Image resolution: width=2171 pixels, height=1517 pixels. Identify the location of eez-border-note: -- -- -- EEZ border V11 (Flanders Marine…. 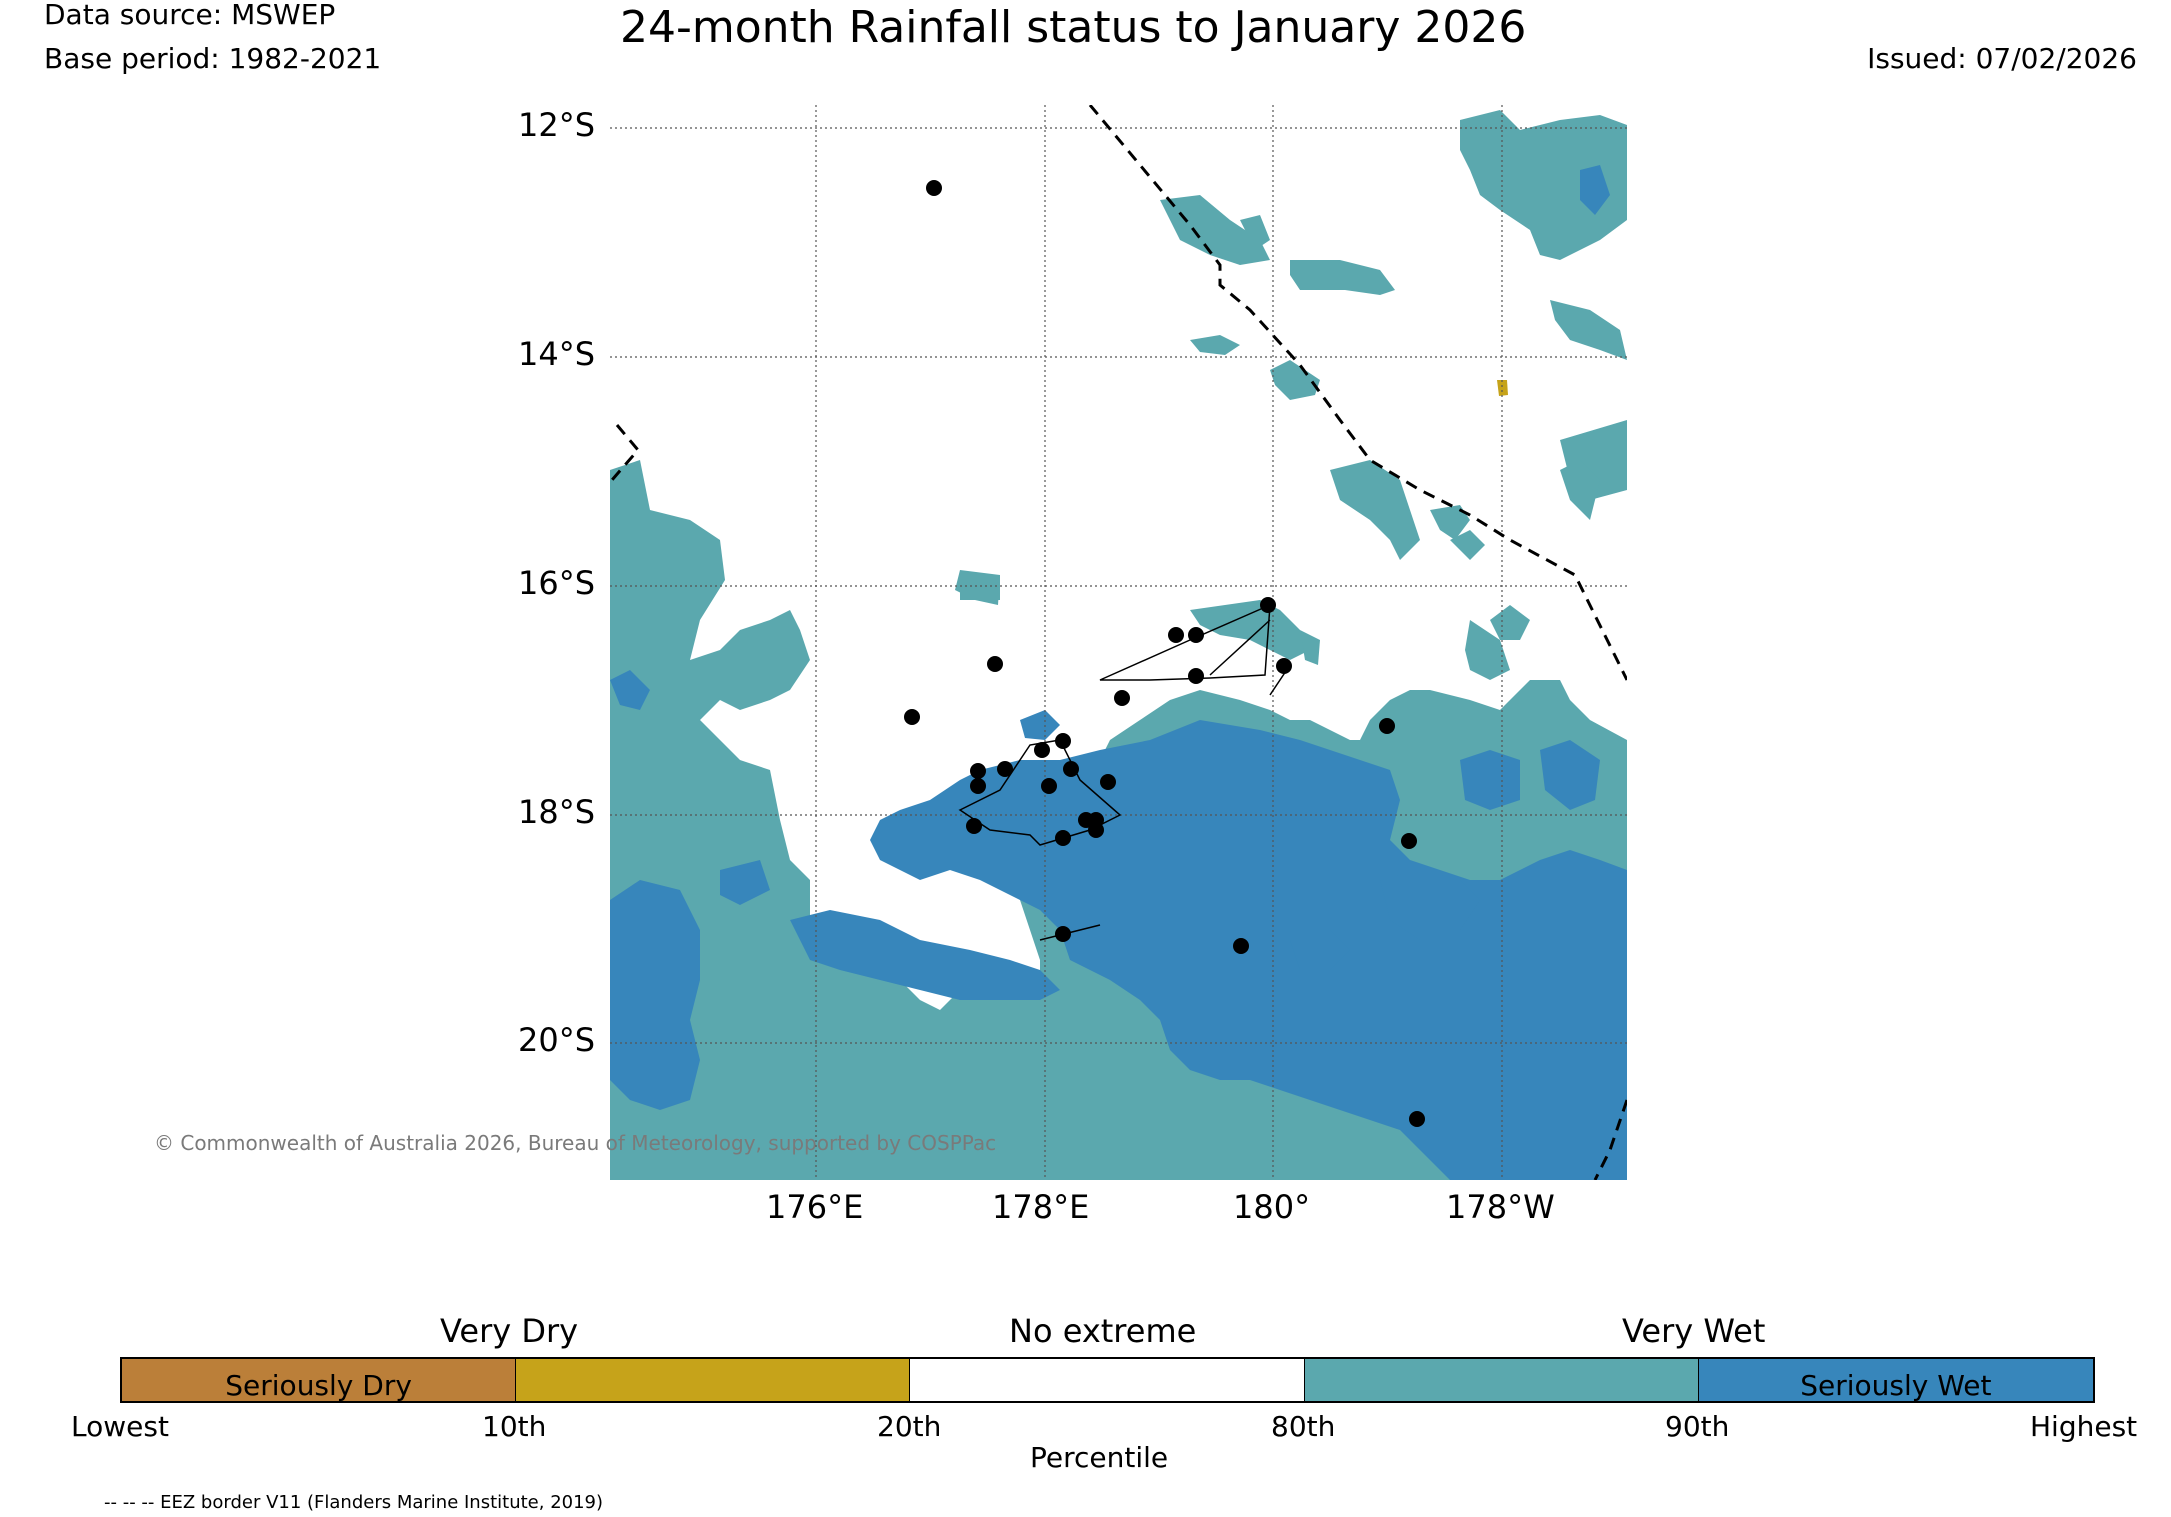
(354, 1502).